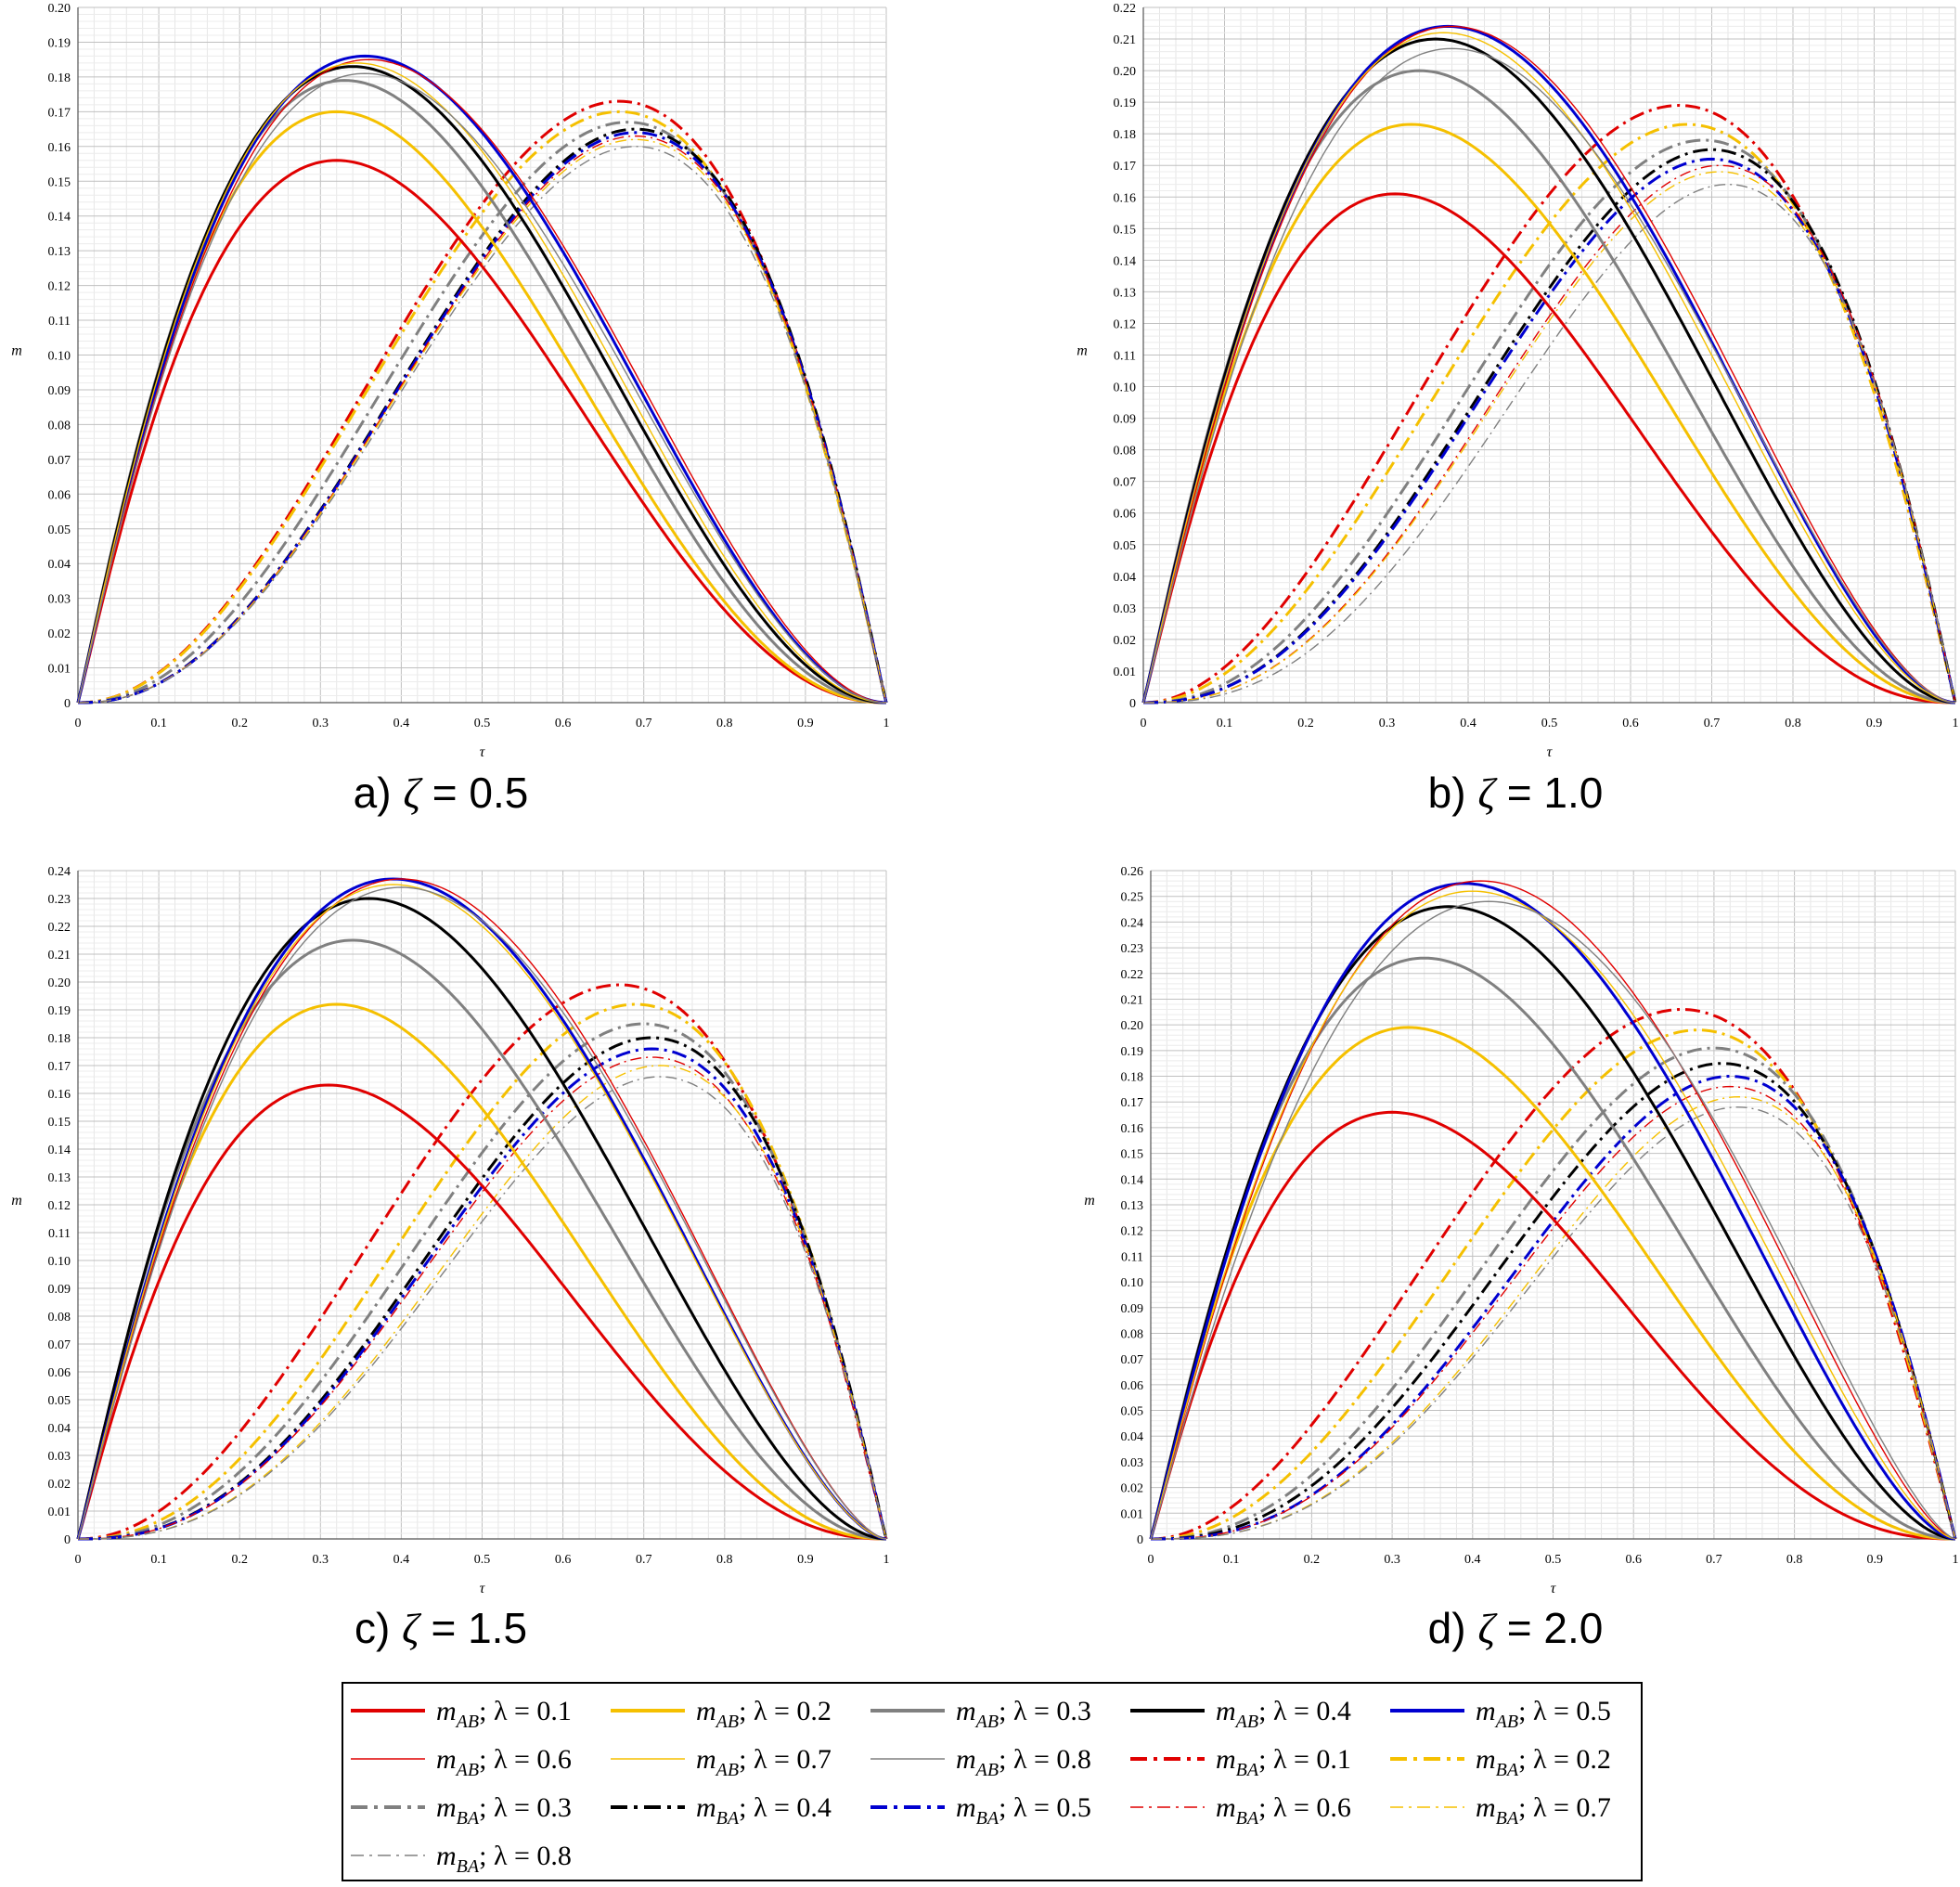  Describe the element at coordinates (59, 956) in the screenshot. I see `y-tick-label: 0.21` at that location.